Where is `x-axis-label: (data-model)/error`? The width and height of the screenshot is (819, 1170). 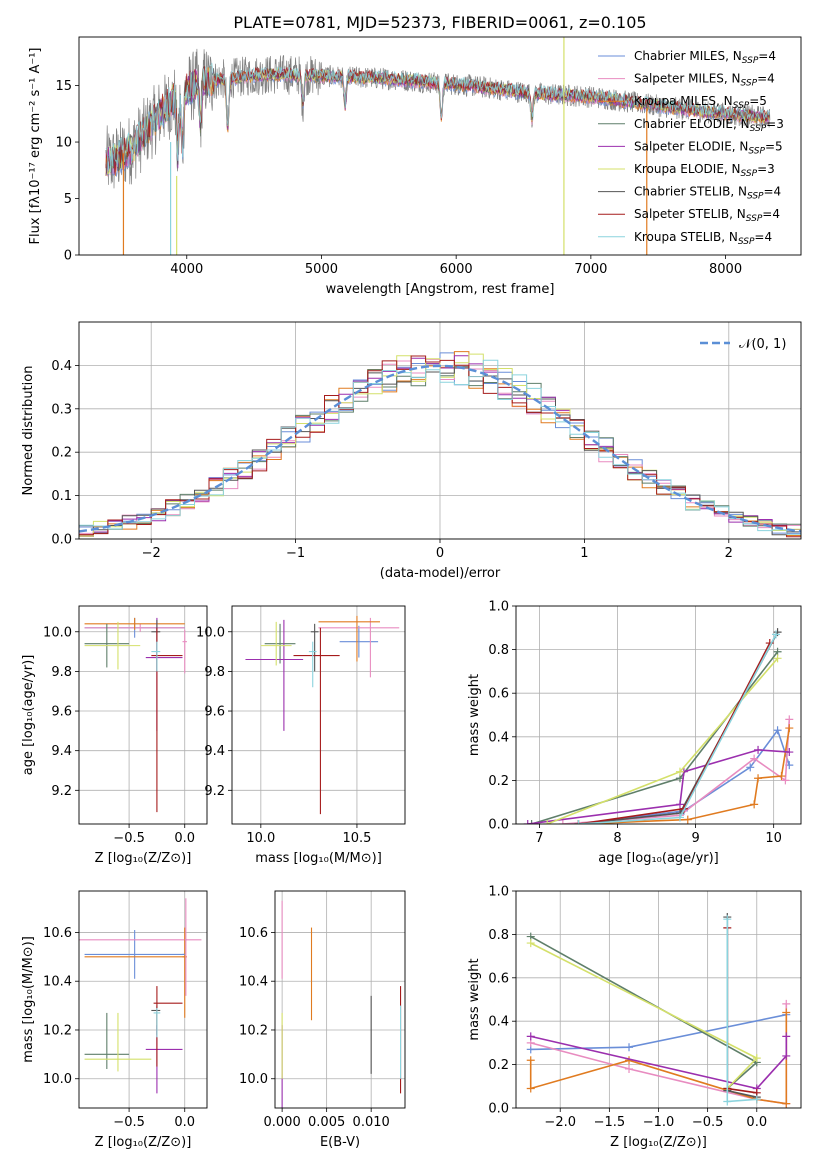
x-axis-label: (data-model)/error is located at coordinates (440, 573).